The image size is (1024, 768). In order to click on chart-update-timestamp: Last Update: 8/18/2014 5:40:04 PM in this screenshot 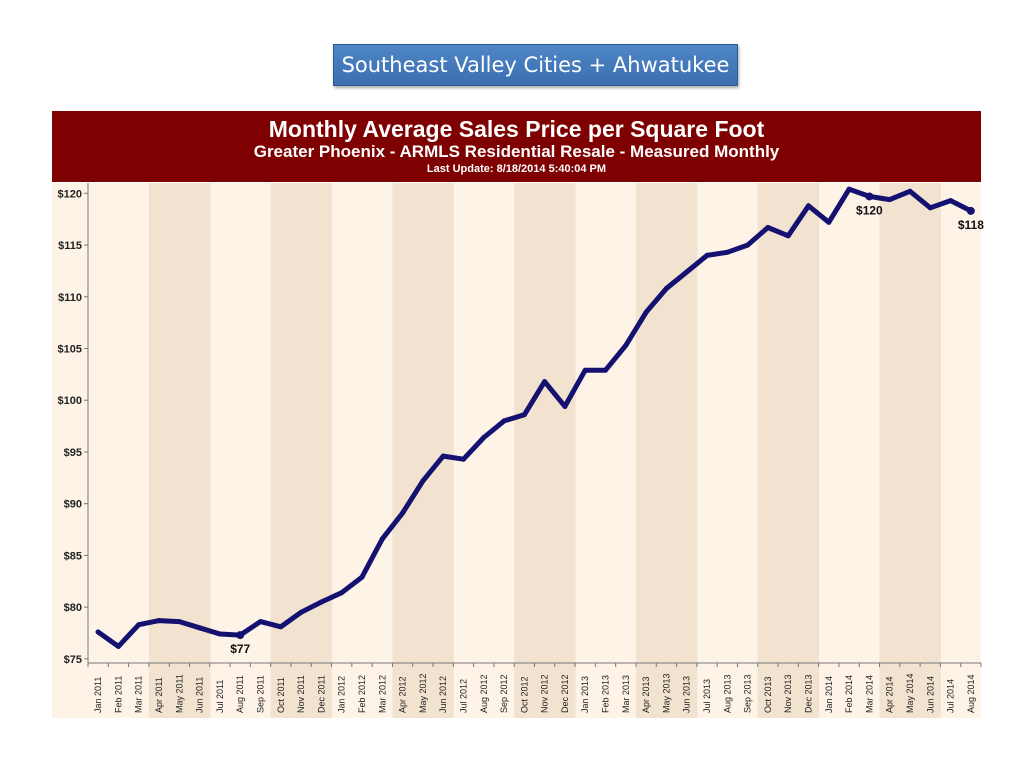, I will do `click(516, 169)`.